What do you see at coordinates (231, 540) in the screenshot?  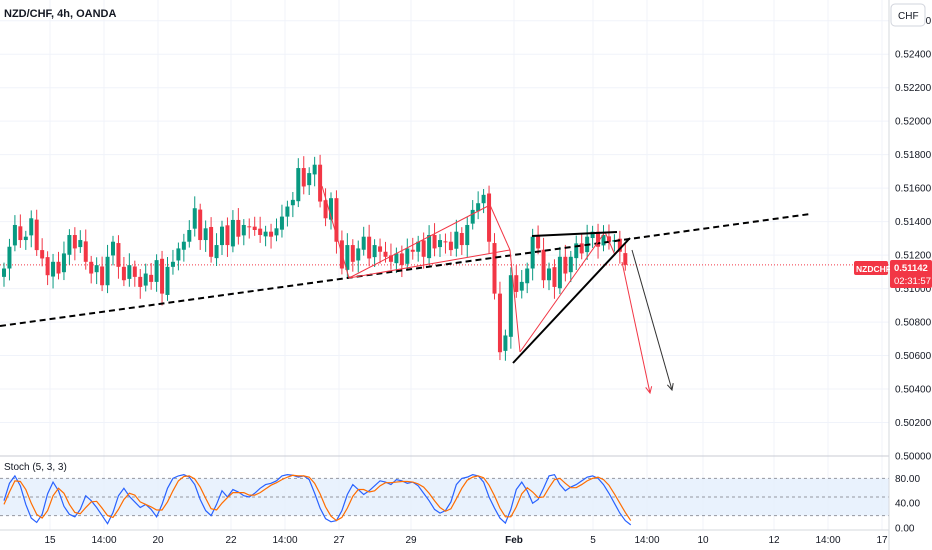 I see `time-tick: 22` at bounding box center [231, 540].